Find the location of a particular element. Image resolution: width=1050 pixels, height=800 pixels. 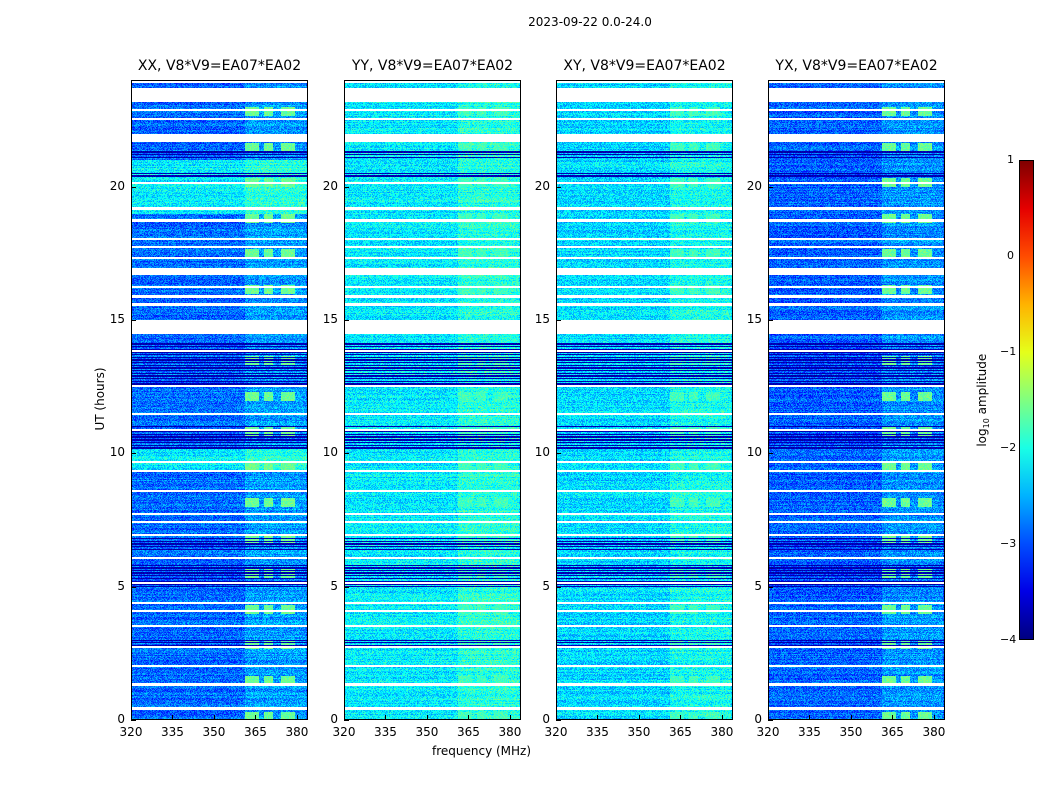

colorbar-label: log10 amplitude is located at coordinates (983, 400).